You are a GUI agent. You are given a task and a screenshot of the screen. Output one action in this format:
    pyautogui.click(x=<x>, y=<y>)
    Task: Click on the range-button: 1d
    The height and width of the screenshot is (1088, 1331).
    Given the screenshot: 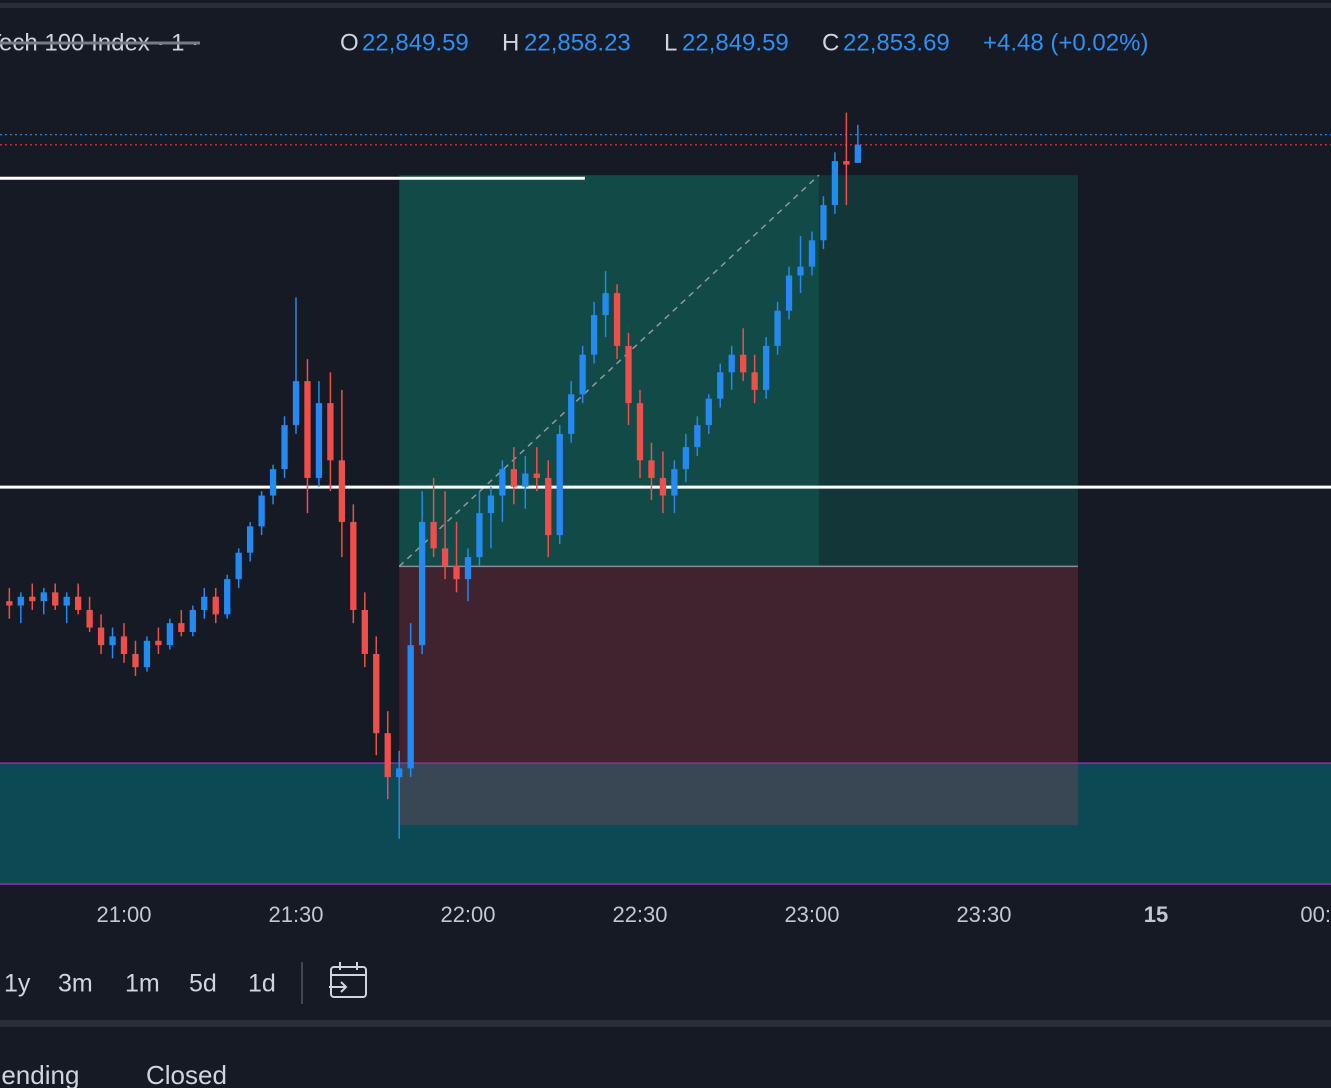 What is the action you would take?
    pyautogui.click(x=262, y=984)
    